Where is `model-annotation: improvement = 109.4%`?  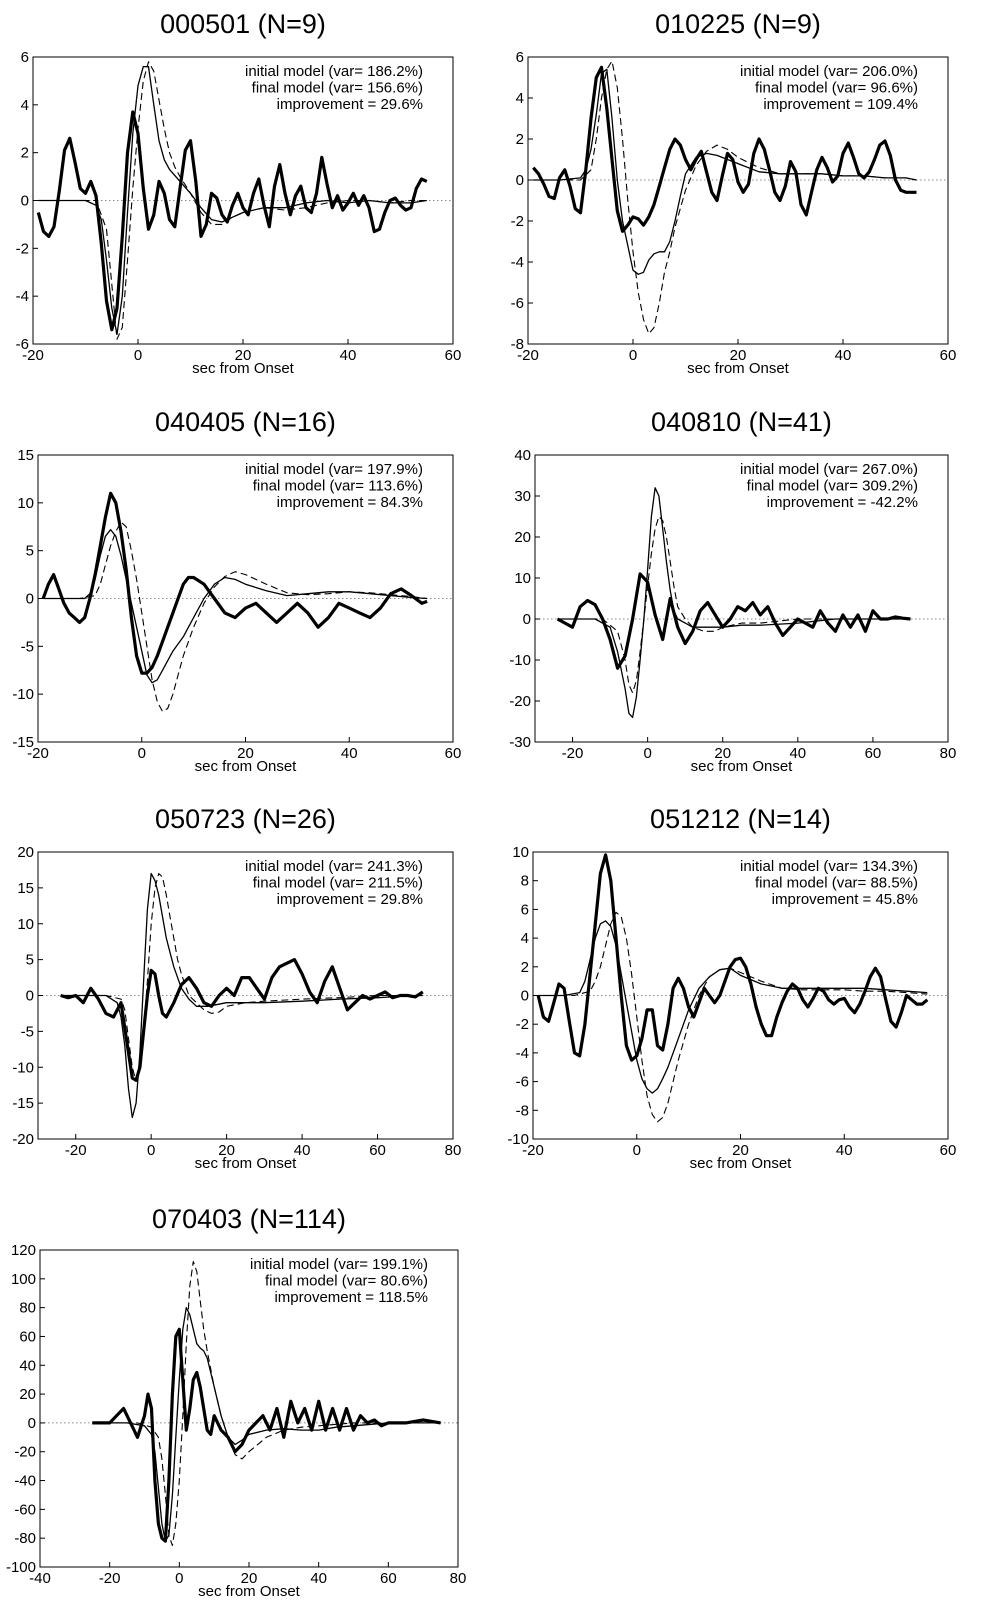
model-annotation: improvement = 109.4% is located at coordinates (840, 104).